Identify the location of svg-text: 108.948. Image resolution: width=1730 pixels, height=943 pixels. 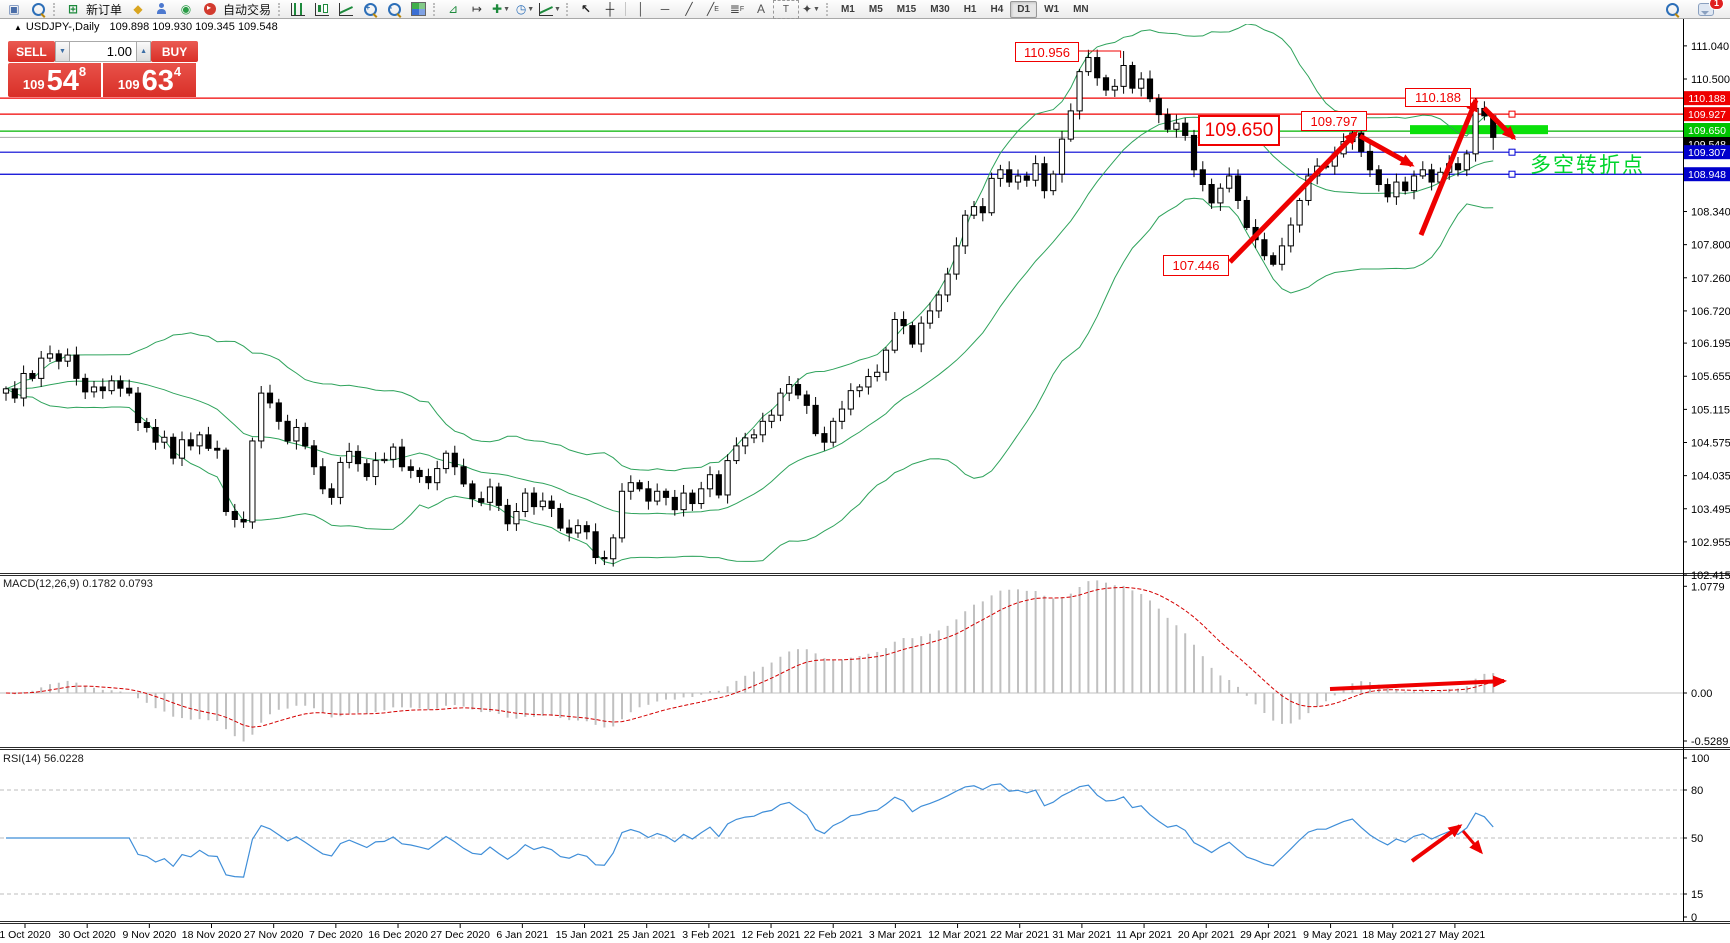
(1707, 175).